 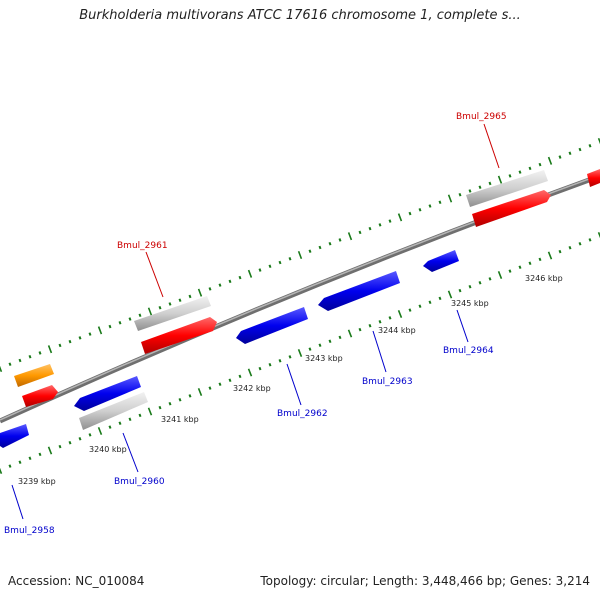 What do you see at coordinates (491, 146) in the screenshot?
I see `bmul-2965-leader` at bounding box center [491, 146].